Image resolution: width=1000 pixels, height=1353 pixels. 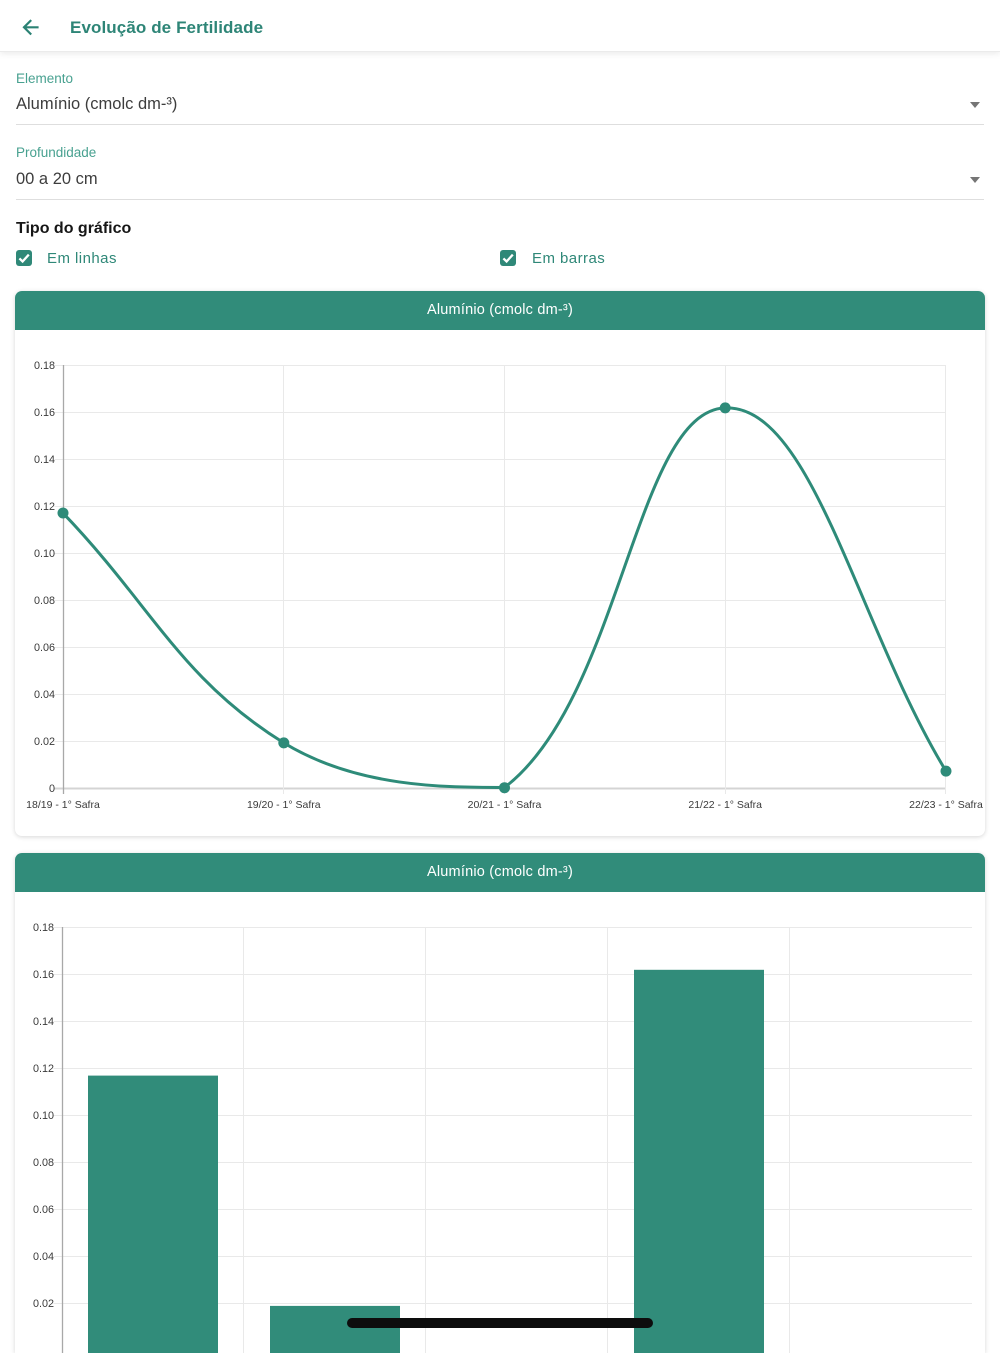 I want to click on svg-text: 20/21 - 1° Safra, so click(x=505, y=805).